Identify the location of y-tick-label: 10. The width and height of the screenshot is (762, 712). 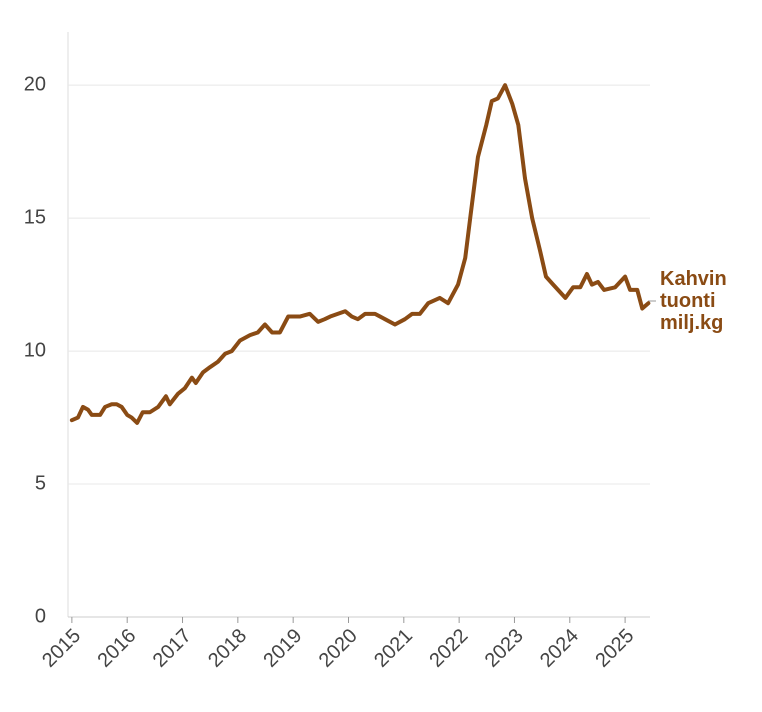
(35, 350).